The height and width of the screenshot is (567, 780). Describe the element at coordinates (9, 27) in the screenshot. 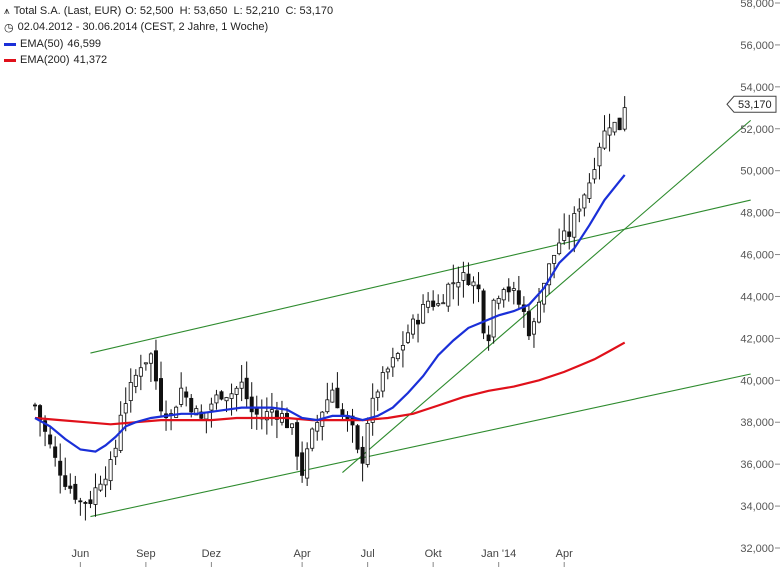

I see `clock-icon: ◷` at that location.